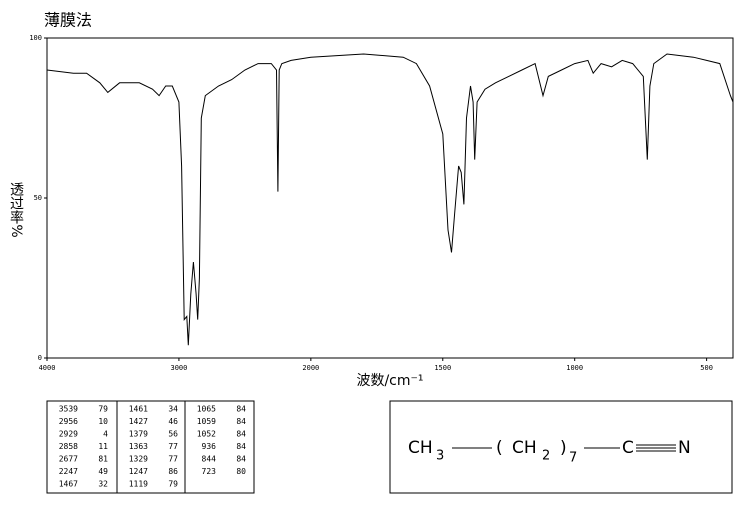 The width and height of the screenshot is (737, 510). Describe the element at coordinates (103, 446) in the screenshot. I see `peak-transmittance: 11` at that location.